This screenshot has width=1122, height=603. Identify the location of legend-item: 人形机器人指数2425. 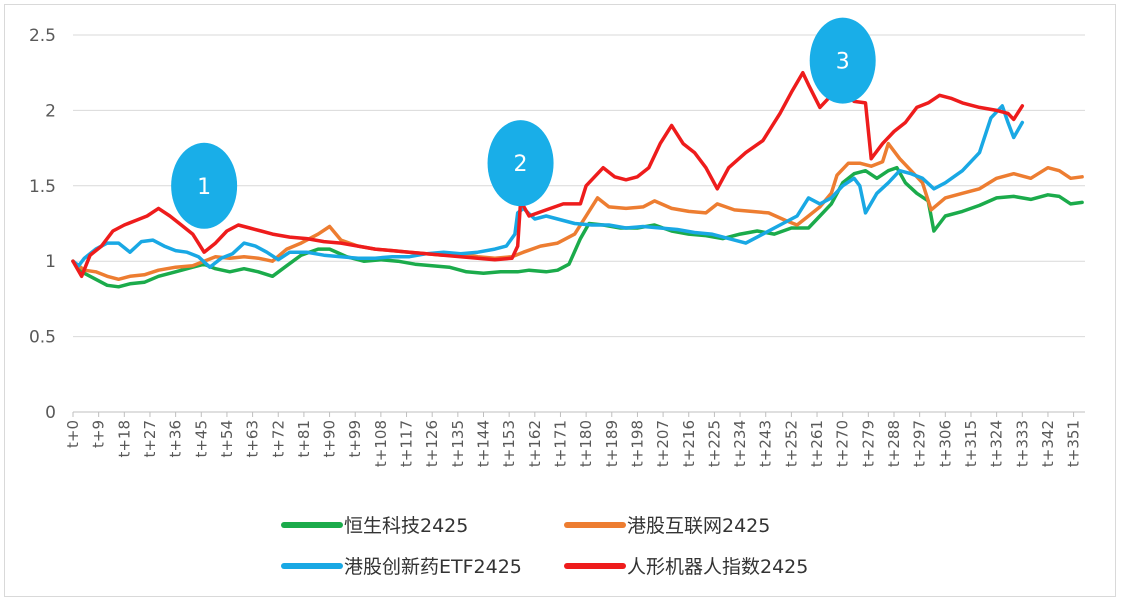
(686, 567).